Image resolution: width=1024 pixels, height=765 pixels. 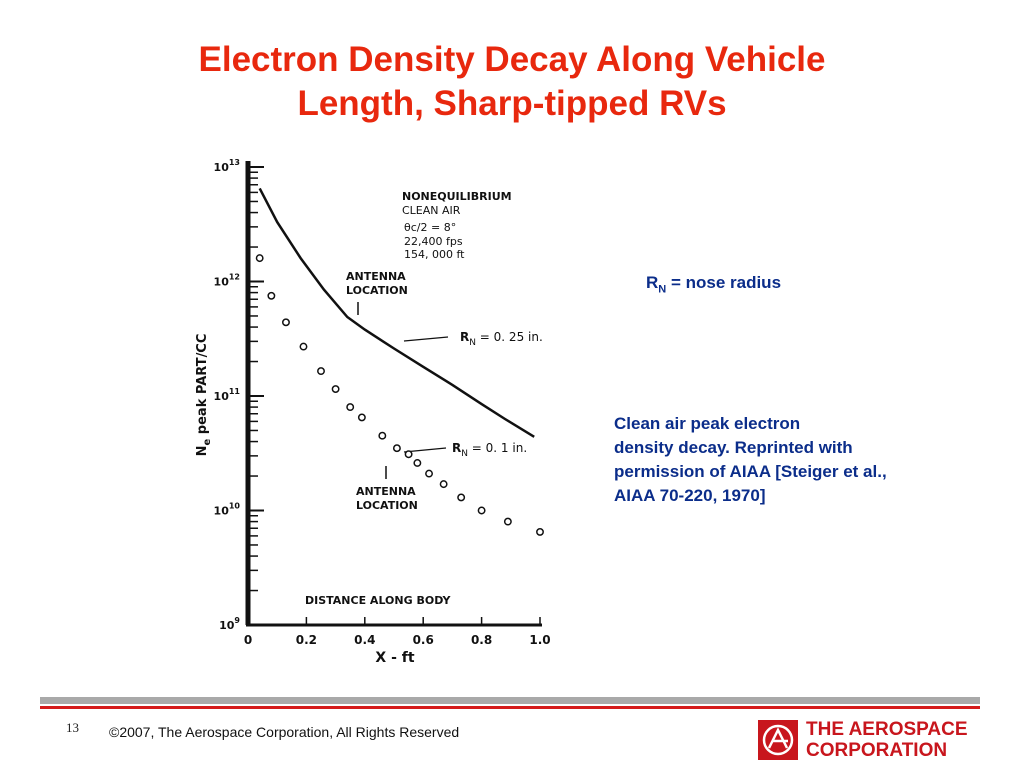 I want to click on logo-line1: THE AEROSPACE, so click(x=887, y=729).